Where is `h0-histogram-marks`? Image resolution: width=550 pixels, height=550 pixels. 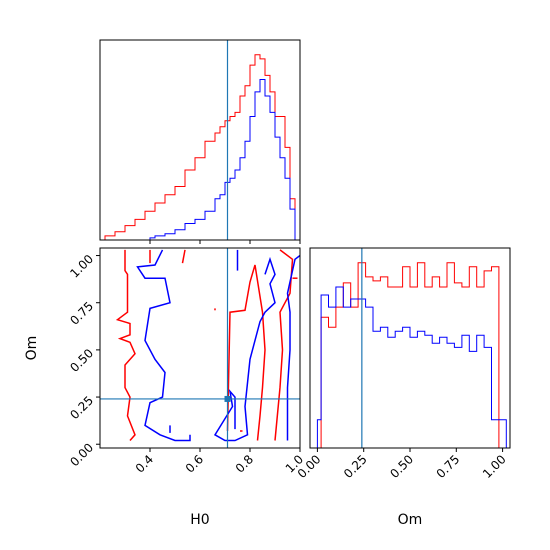
h0-histogram-marks is located at coordinates (200, 140).